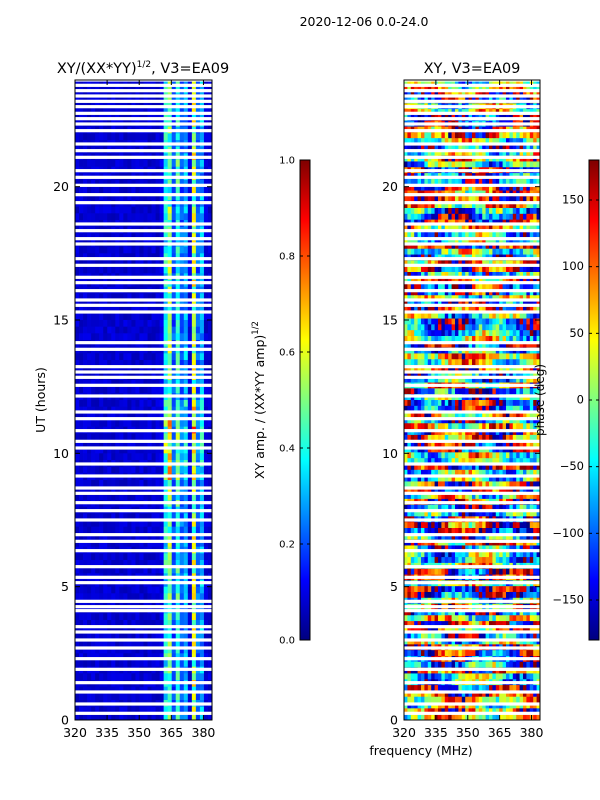 This screenshot has height=800, width=600. Describe the element at coordinates (305, 400) in the screenshot. I see `amplitude-colorbar-frame` at that location.